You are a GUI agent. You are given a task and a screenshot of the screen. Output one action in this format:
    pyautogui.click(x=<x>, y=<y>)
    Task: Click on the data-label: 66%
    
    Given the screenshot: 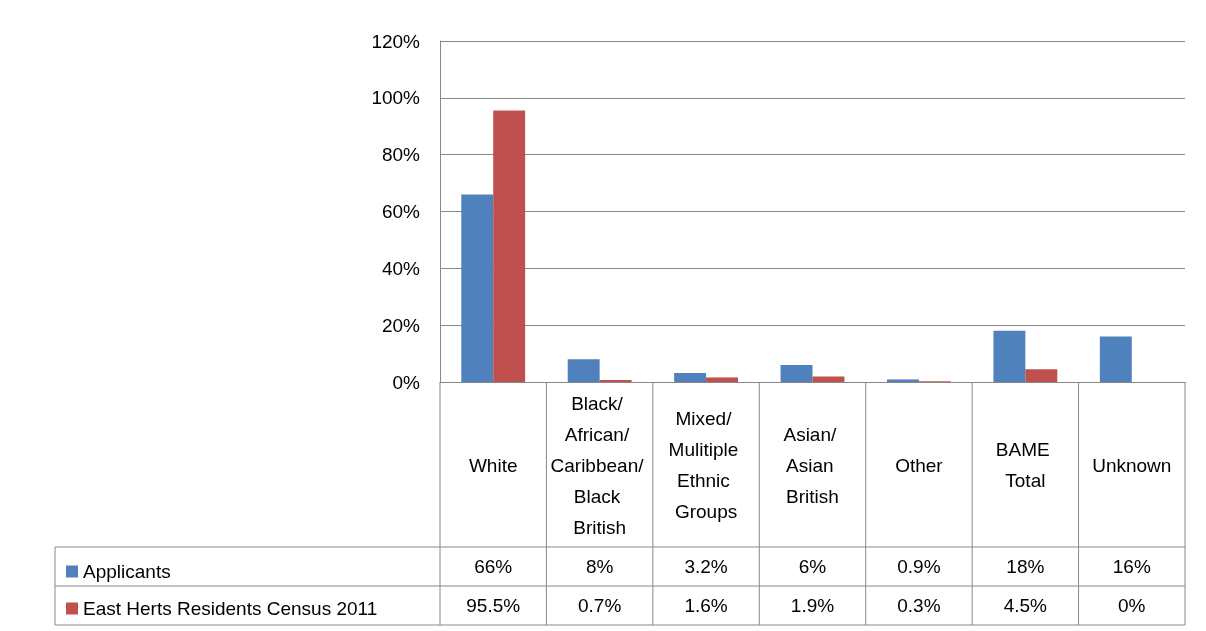 What is the action you would take?
    pyautogui.click(x=493, y=566)
    